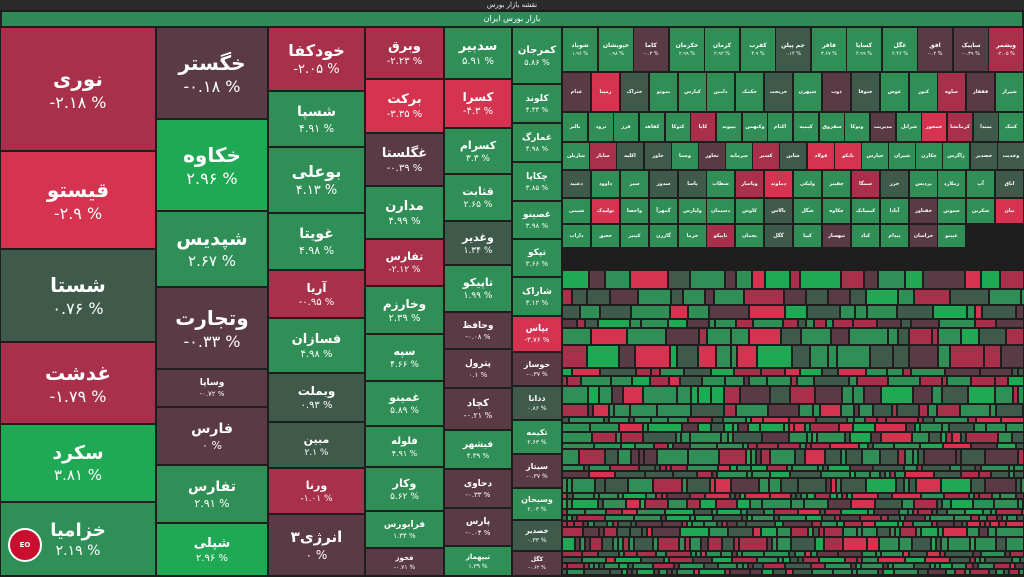 The height and width of the screenshot is (577, 1024). Describe the element at coordinates (778, 236) in the screenshot. I see `stock-tile: گگل` at that location.